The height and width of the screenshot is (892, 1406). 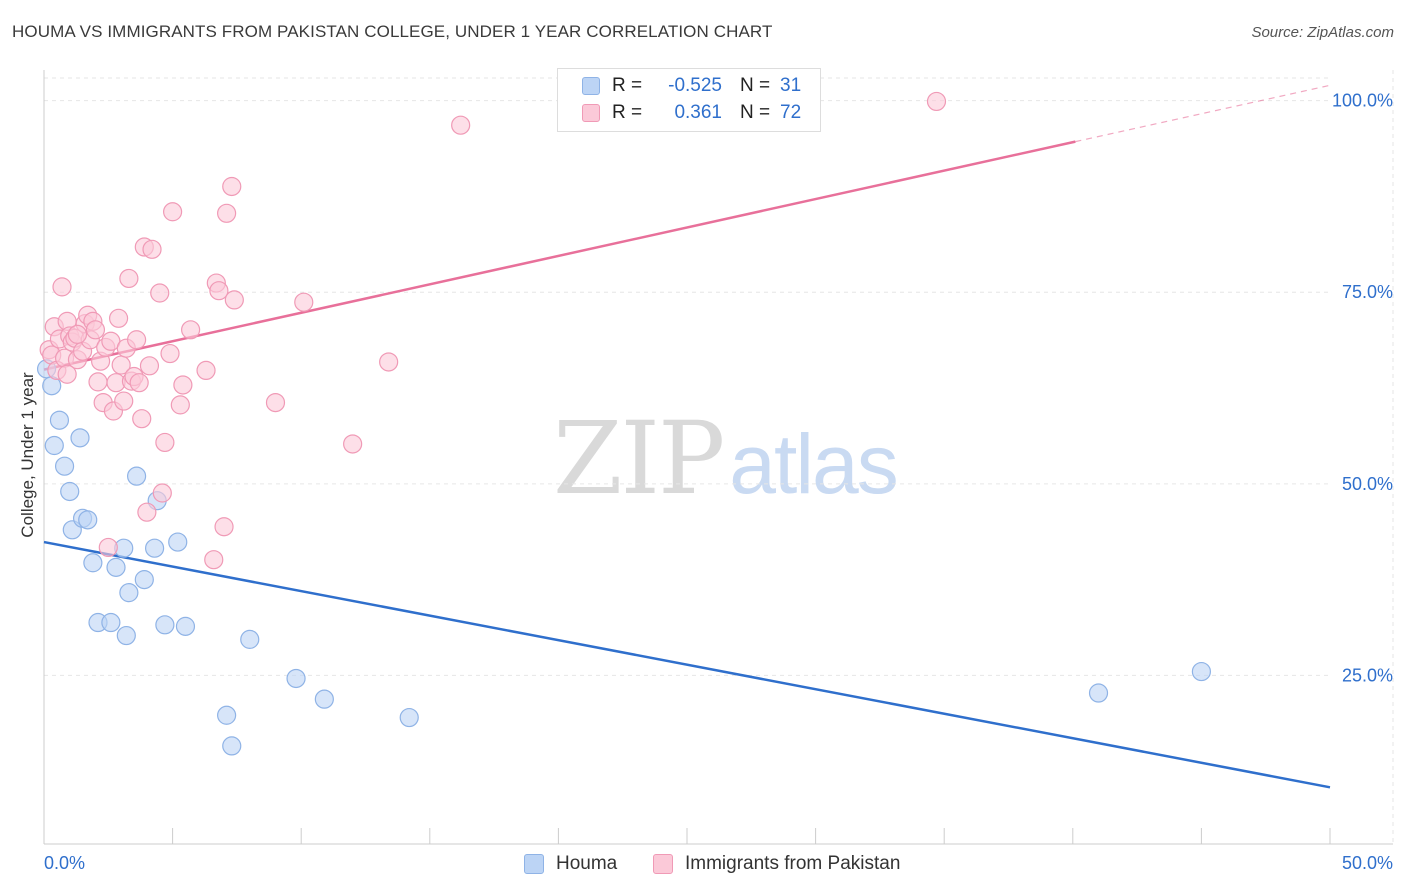 What do you see at coordinates (1367, 292) in the screenshot?
I see `y-tick-label: 75.0%` at bounding box center [1367, 292].